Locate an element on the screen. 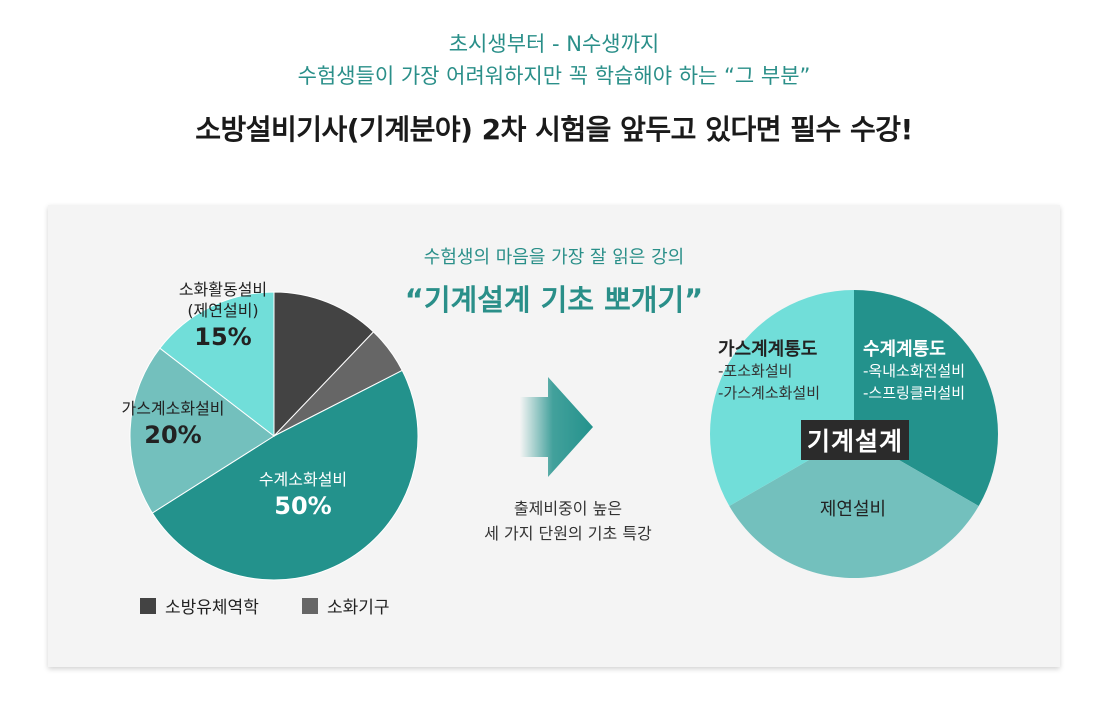 The height and width of the screenshot is (707, 1108). right-arrow-icon is located at coordinates (556, 427).